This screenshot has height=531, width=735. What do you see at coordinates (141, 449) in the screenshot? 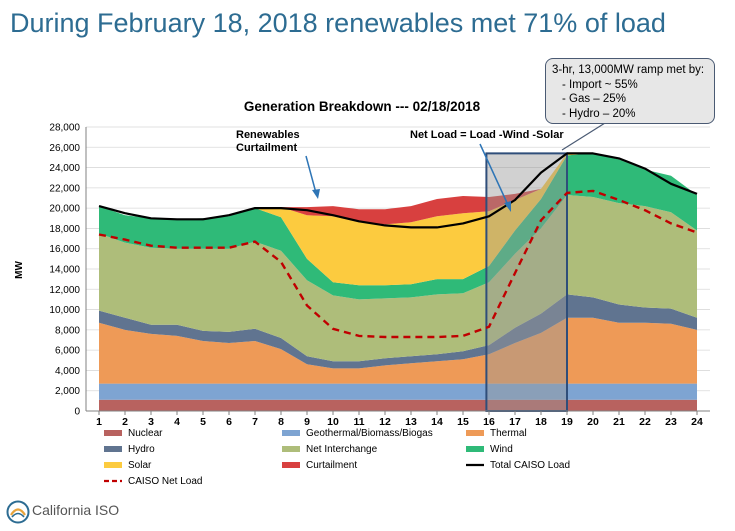
I see `legend-hydro-label: Hydro` at bounding box center [141, 449].